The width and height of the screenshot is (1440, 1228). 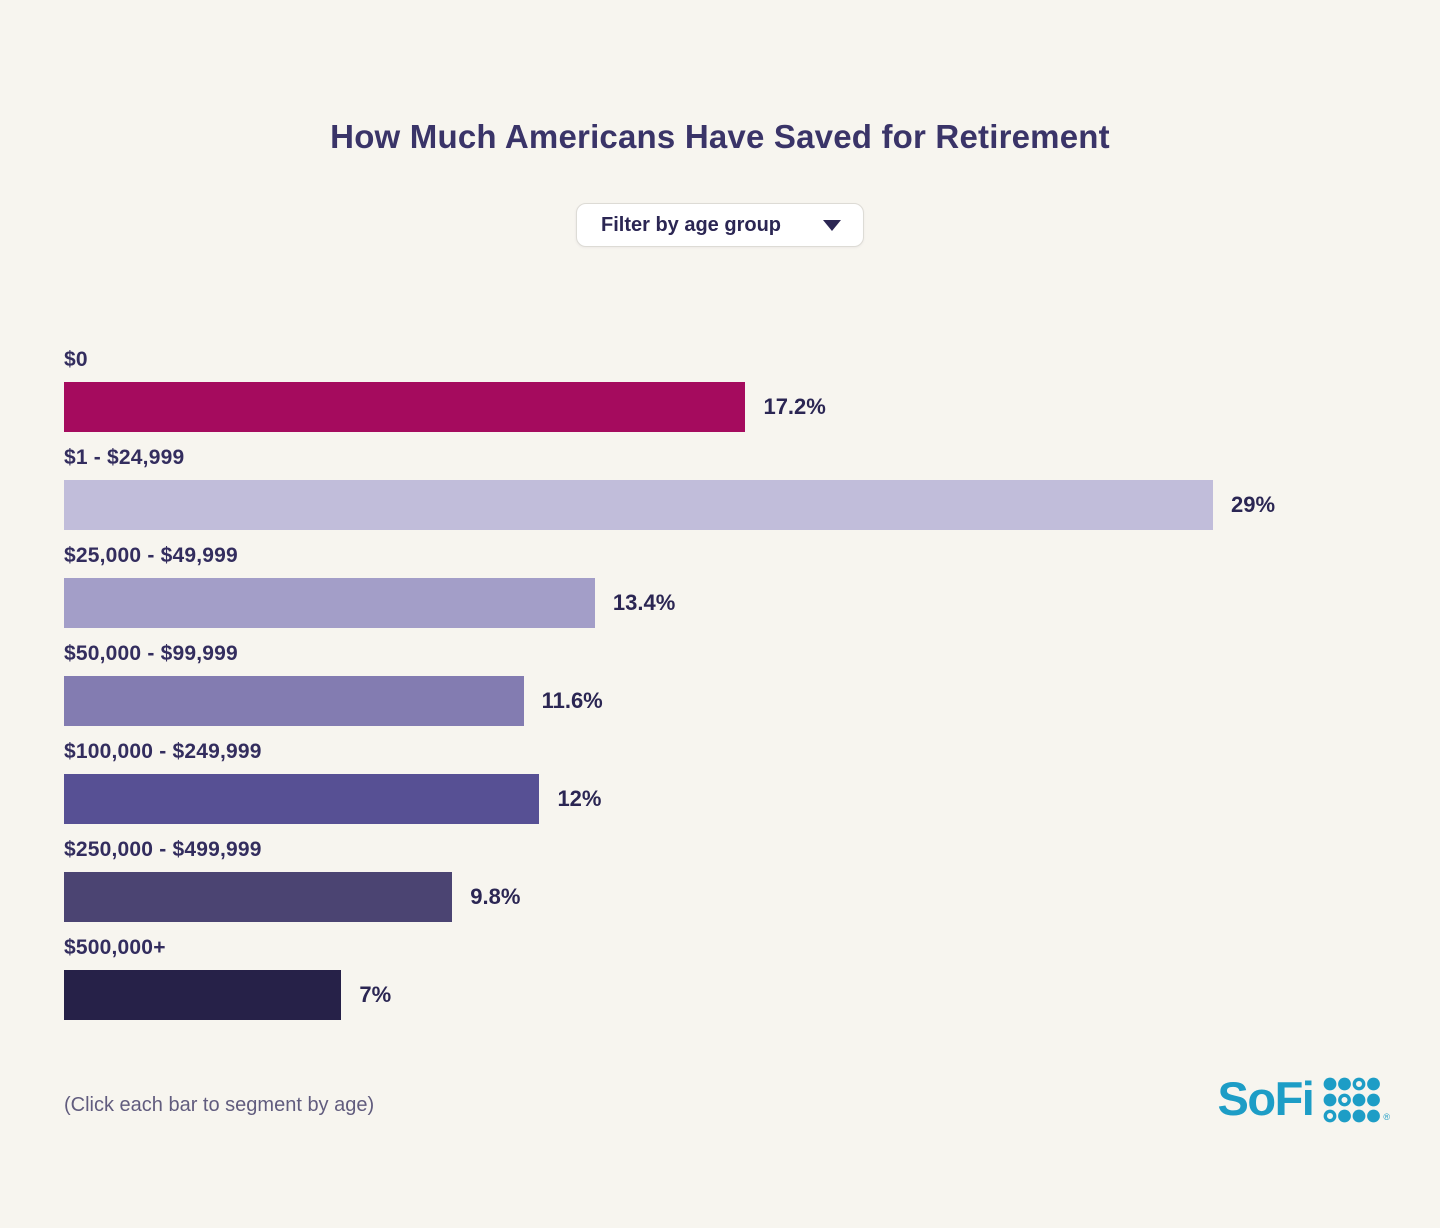 What do you see at coordinates (734, 603) in the screenshot?
I see `bar-track: 13.4%` at bounding box center [734, 603].